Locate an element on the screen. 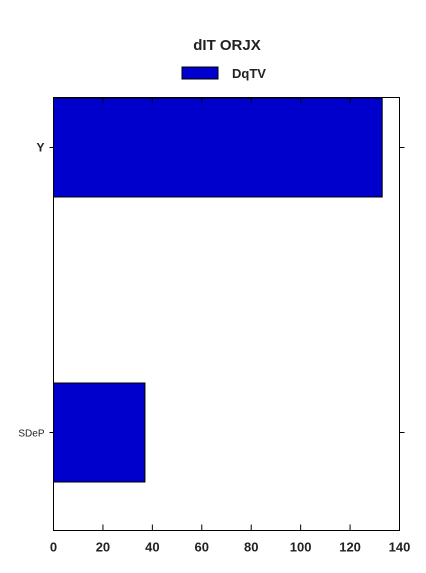  legend-label: DqTV is located at coordinates (249, 73).